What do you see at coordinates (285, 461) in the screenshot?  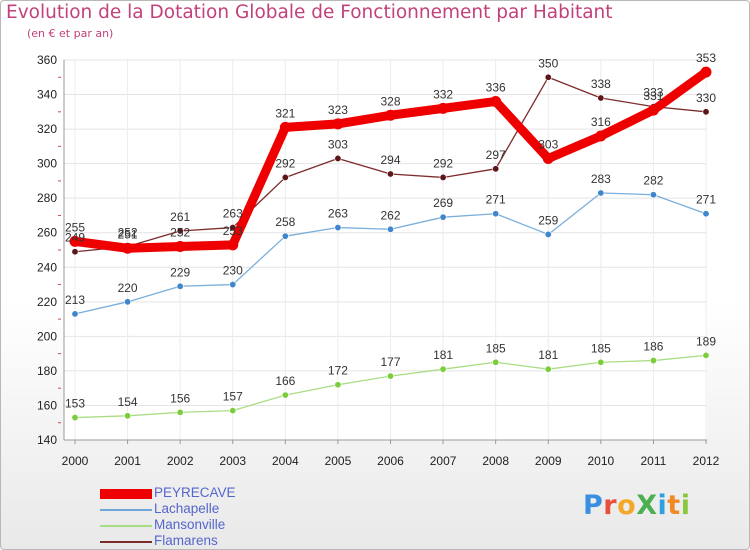 I see `x-tick-label: 2004` at bounding box center [285, 461].